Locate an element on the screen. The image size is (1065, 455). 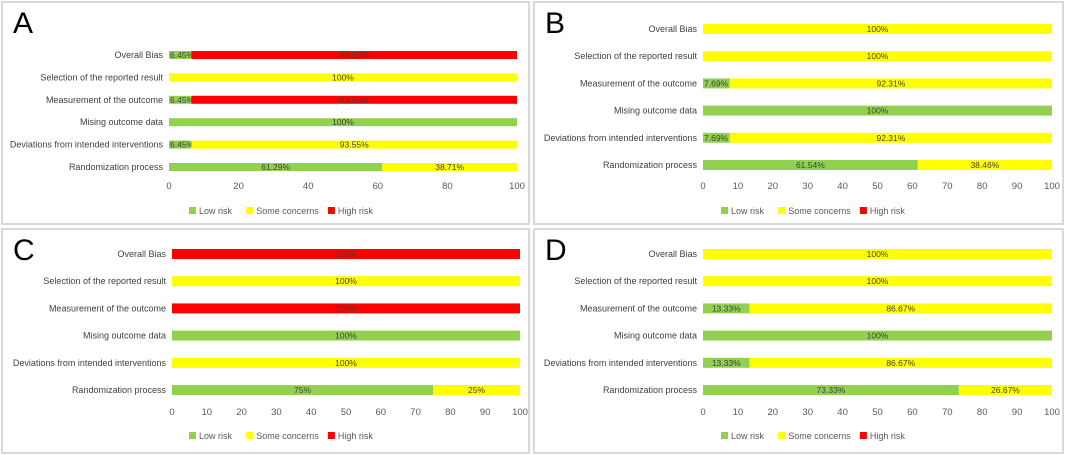
data-label: 61.29% is located at coordinates (275, 167).